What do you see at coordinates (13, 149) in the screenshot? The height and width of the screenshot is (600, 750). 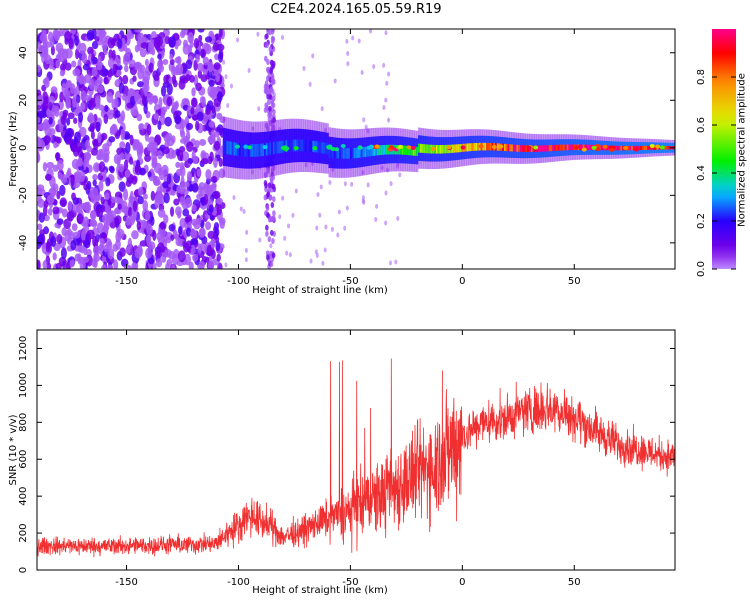 I see `y-axis-label: Frequency (Hz)` at bounding box center [13, 149].